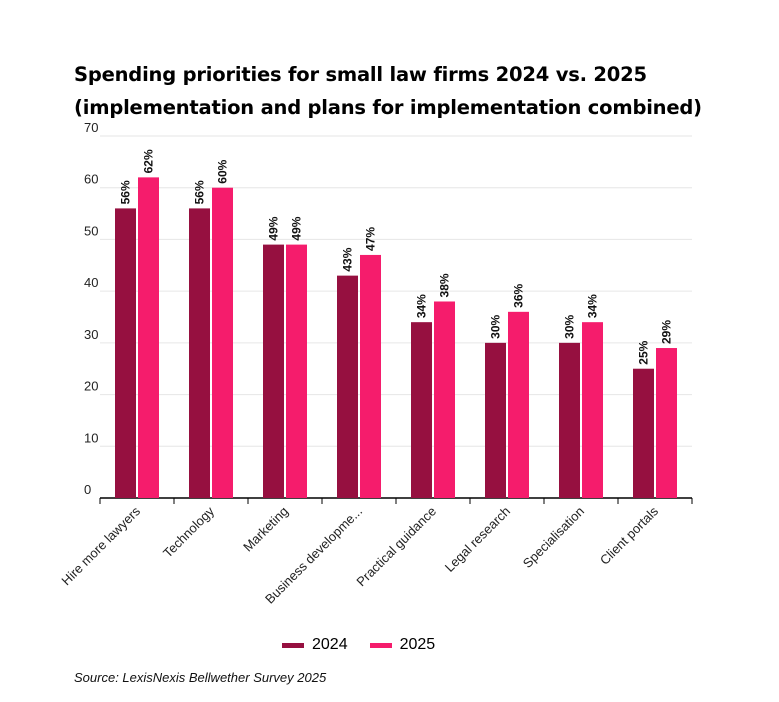 This screenshot has width=779, height=702. What do you see at coordinates (91, 230) in the screenshot?
I see `y-tick-label: 50` at bounding box center [91, 230].